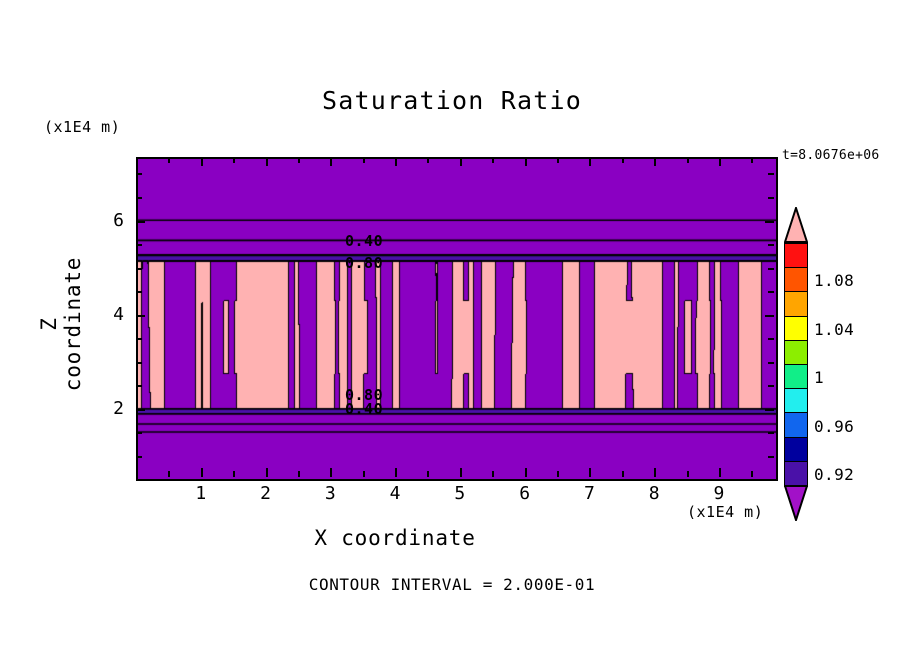 This screenshot has height=654, width=904. What do you see at coordinates (118, 220) in the screenshot?
I see `y-tick-label: 6` at bounding box center [118, 220].